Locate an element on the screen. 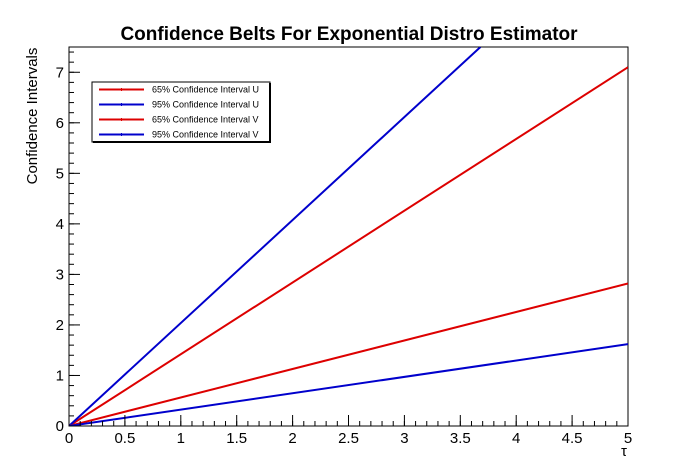  x-tick-label: 1 is located at coordinates (181, 438).